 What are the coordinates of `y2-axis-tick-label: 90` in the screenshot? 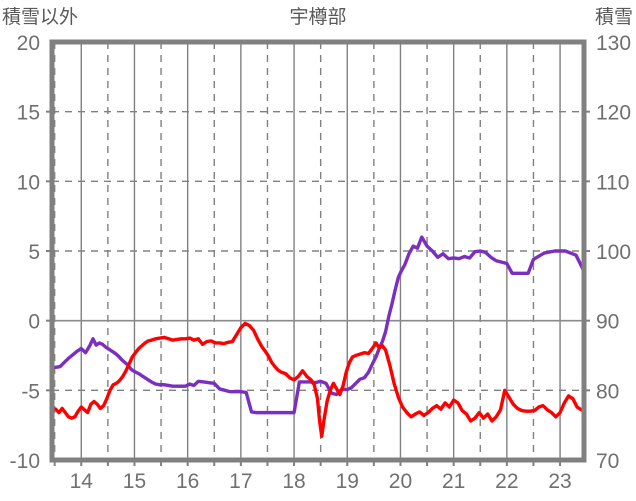 It's located at (607, 322).